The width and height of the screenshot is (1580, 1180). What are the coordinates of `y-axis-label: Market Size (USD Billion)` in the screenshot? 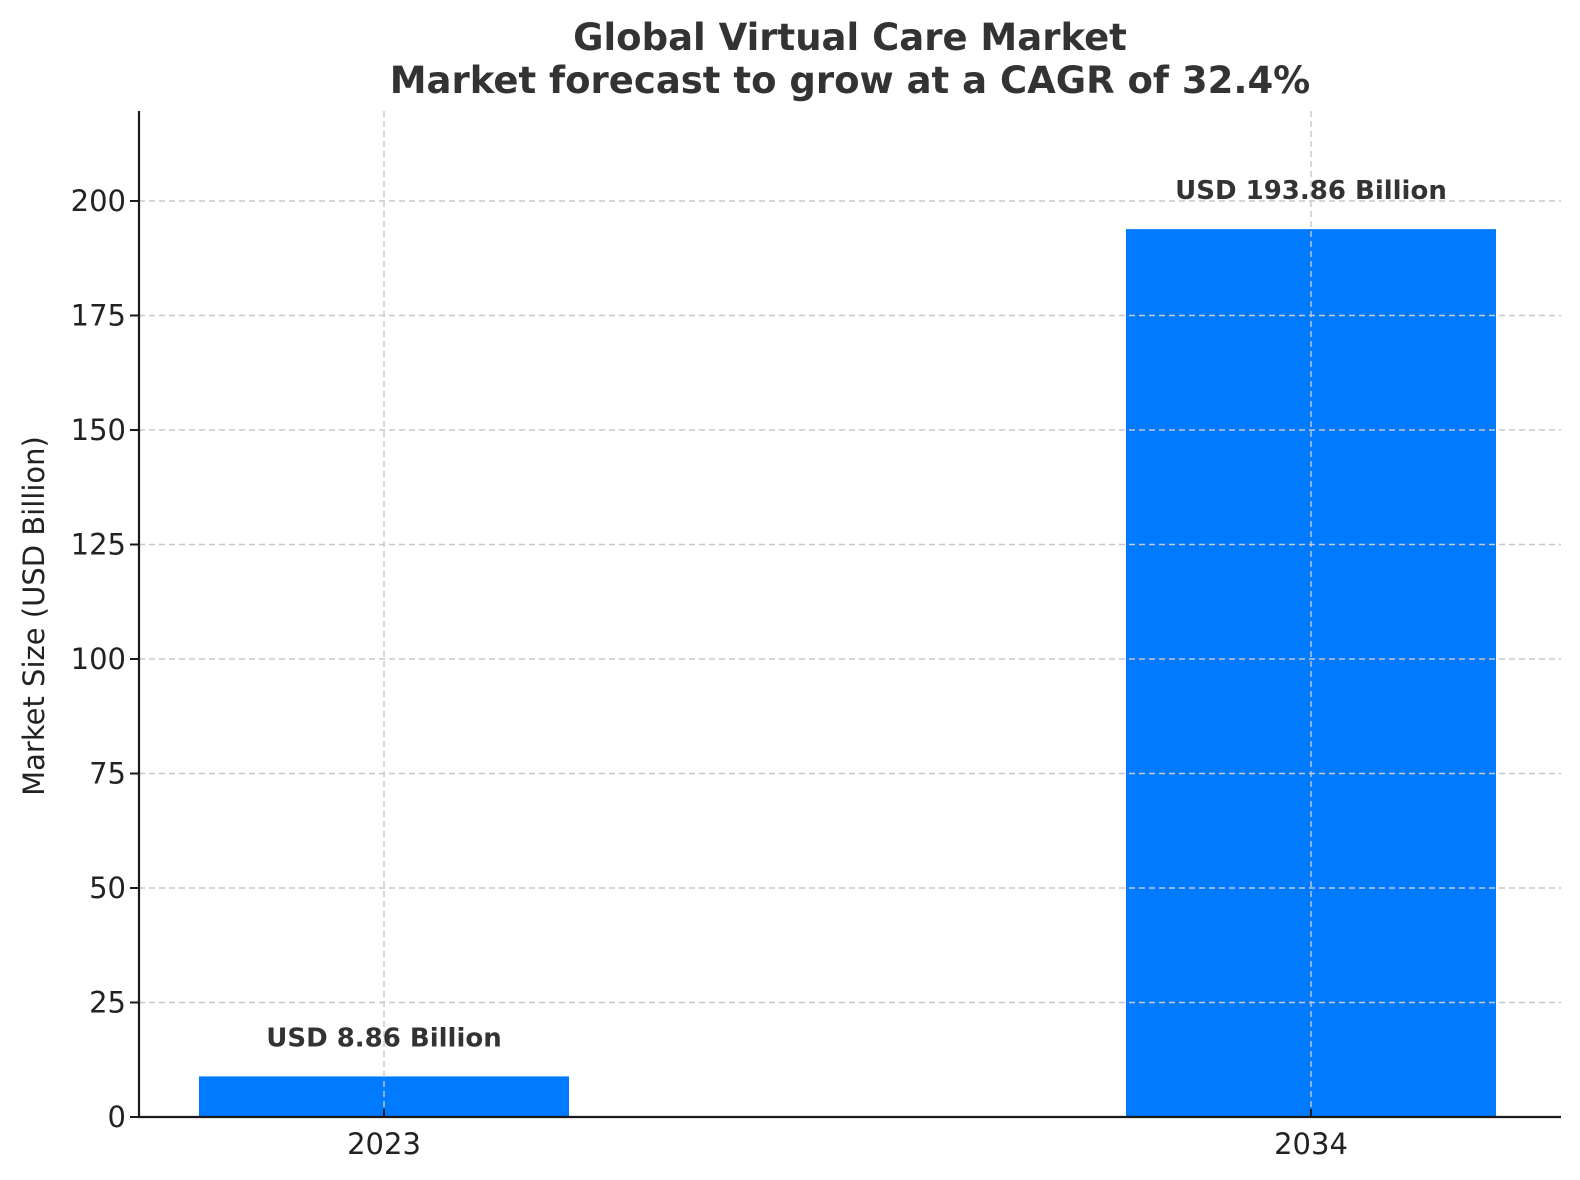 It's located at (34, 616).